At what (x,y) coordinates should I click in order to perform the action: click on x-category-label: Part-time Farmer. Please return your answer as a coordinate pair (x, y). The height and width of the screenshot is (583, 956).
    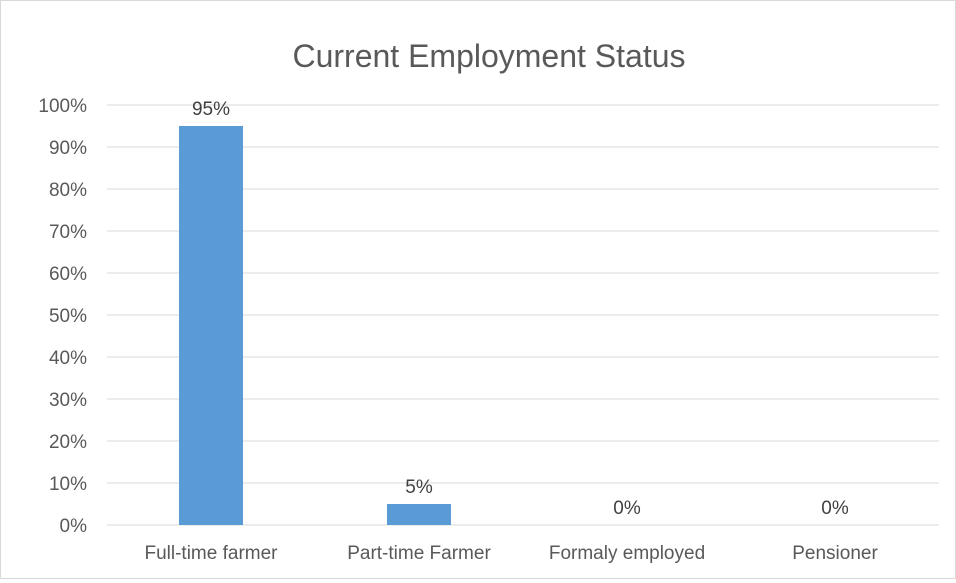
    Looking at the image, I should click on (419, 553).